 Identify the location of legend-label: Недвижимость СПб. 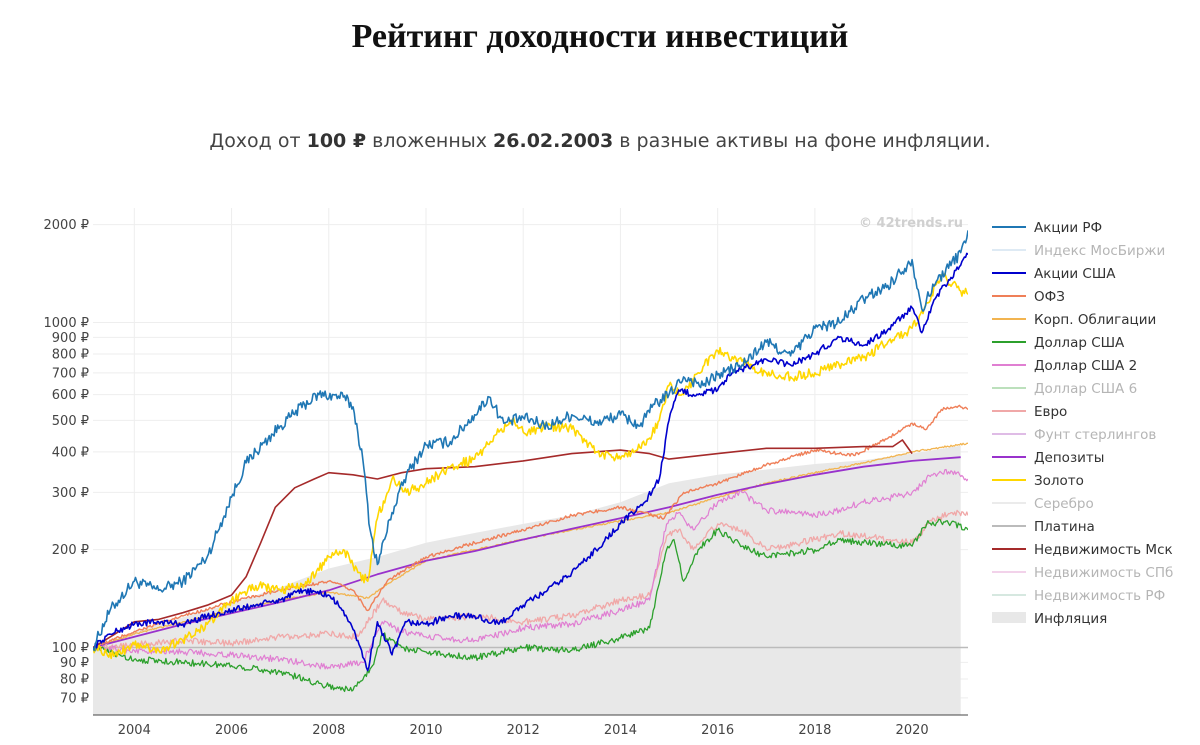
(1103, 573).